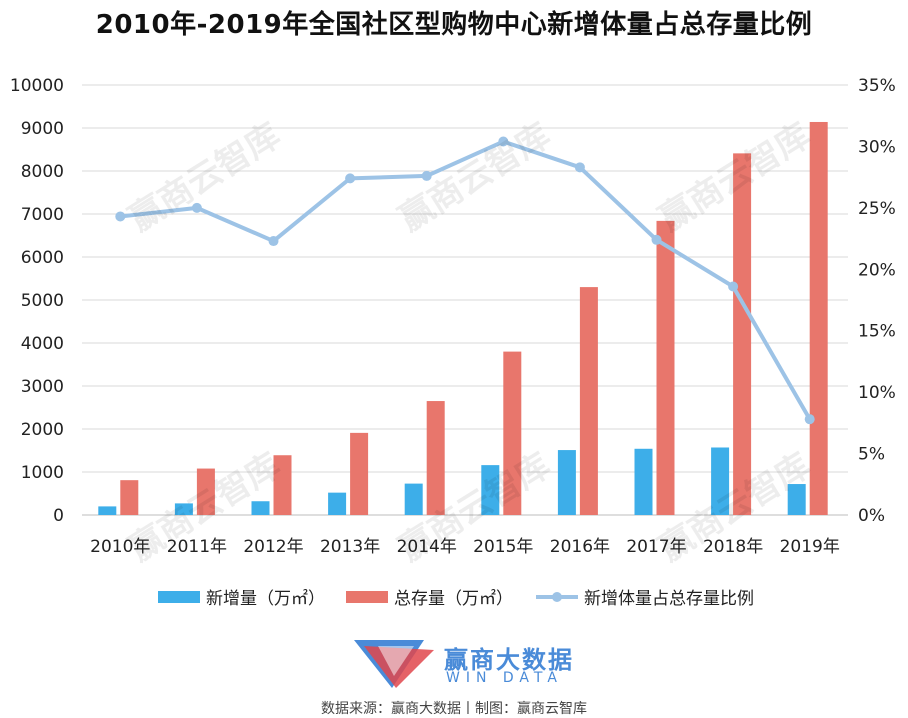 Image resolution: width=908 pixels, height=718 pixels. I want to click on left-tick-label: 1000, so click(42, 473).